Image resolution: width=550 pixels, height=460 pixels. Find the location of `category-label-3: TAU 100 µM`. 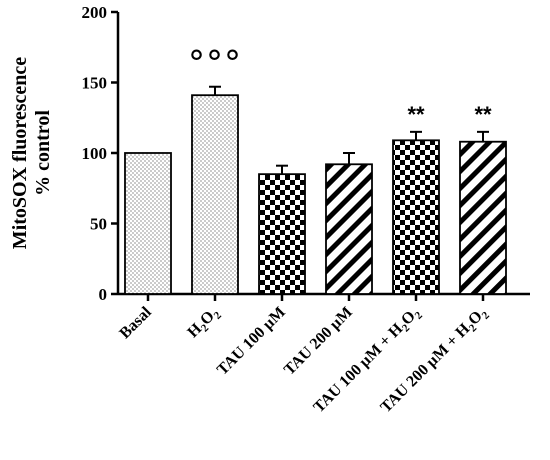

category-label-3: TAU 100 µM is located at coordinates (251, 341).